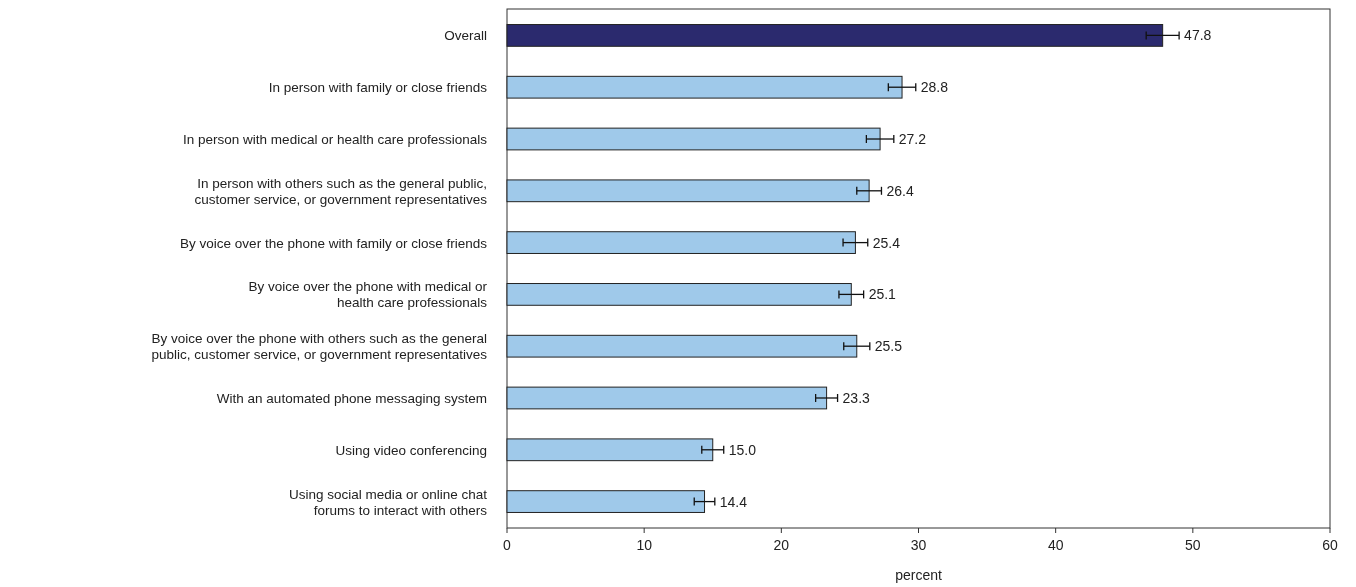 This screenshot has width=1356, height=587. I want to click on y-tick-label: Using video conferencing, so click(411, 450).